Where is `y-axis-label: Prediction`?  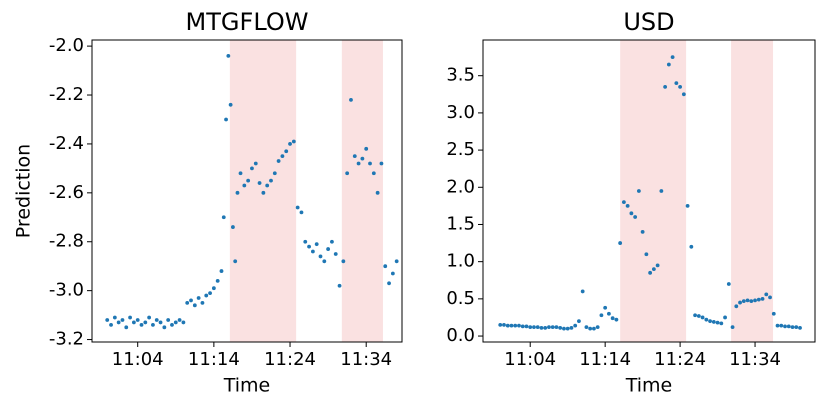
y-axis-label: Prediction is located at coordinates (24, 191).